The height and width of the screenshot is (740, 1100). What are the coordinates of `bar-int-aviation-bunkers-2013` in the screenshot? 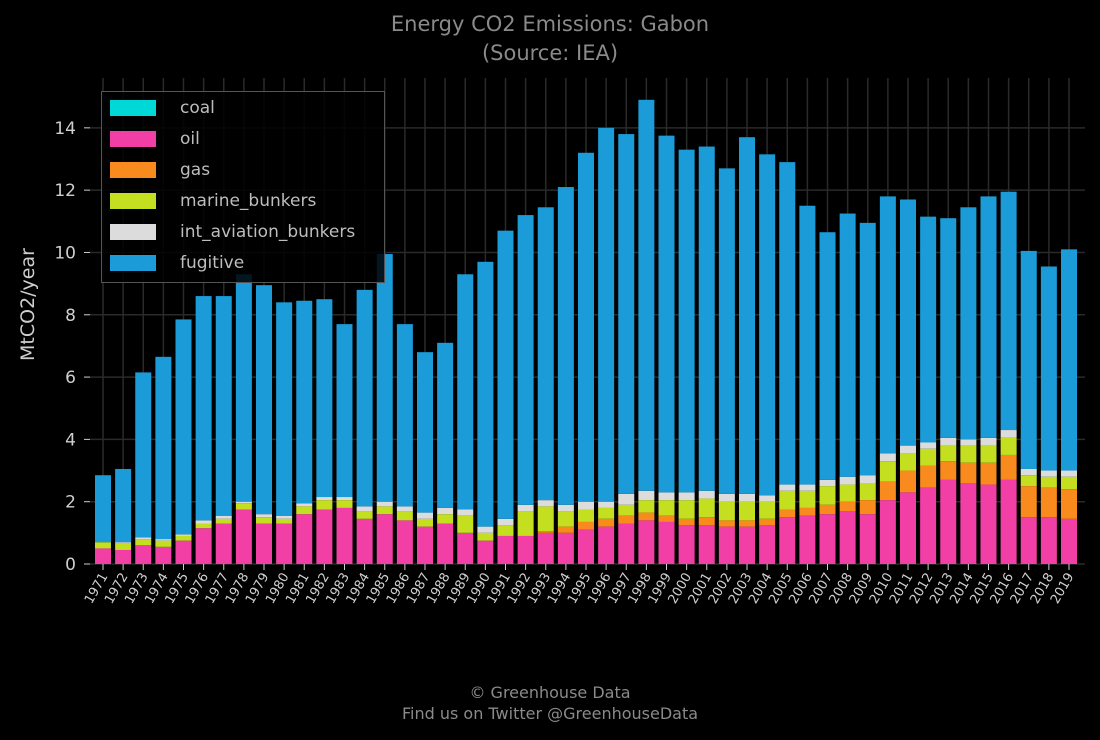 It's located at (948, 441).